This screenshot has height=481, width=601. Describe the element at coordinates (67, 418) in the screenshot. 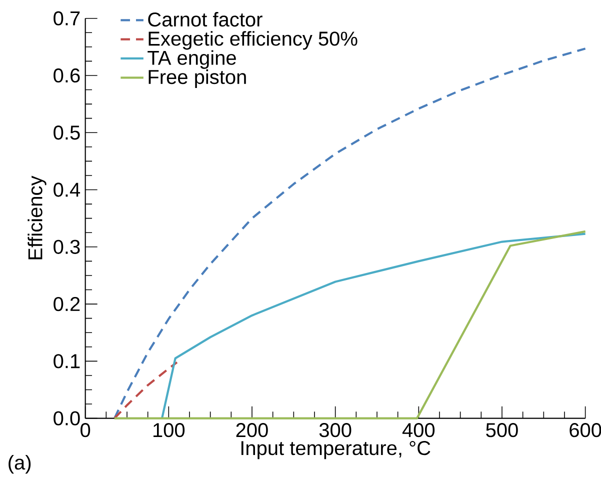

I see `y-tick-label: 0.0` at that location.